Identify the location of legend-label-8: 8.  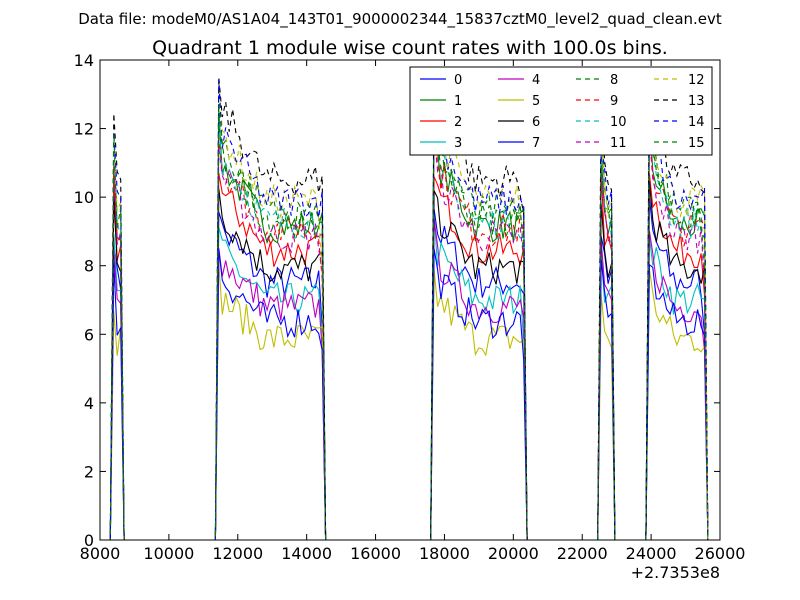
(614, 80).